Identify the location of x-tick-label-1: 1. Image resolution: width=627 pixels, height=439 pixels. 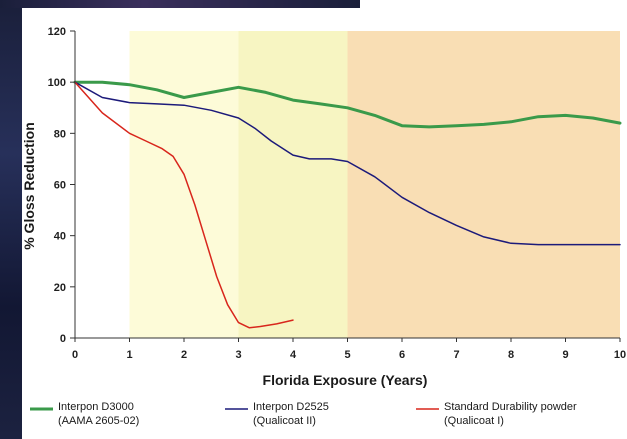
(129, 355).